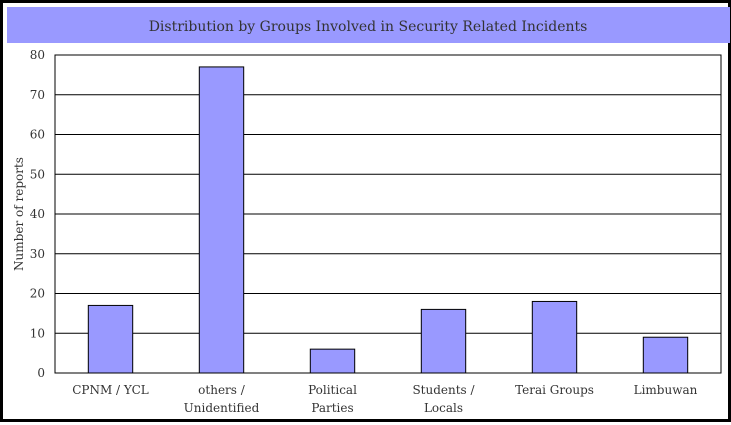 The image size is (731, 425). Describe the element at coordinates (666, 390) in the screenshot. I see `x-tick-label: Limbuwan` at that location.